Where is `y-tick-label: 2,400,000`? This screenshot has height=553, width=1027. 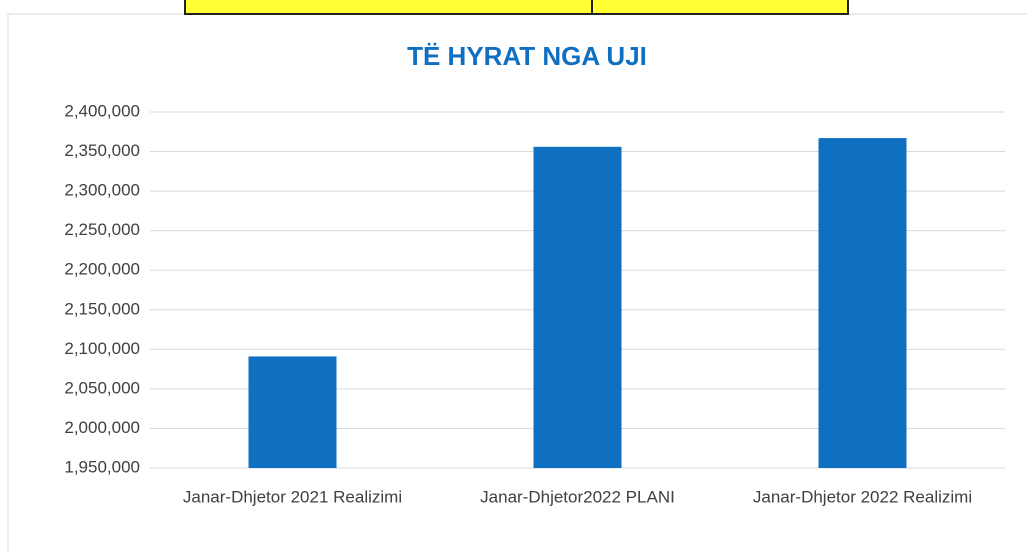 y-tick-label: 2,400,000 is located at coordinates (102, 110).